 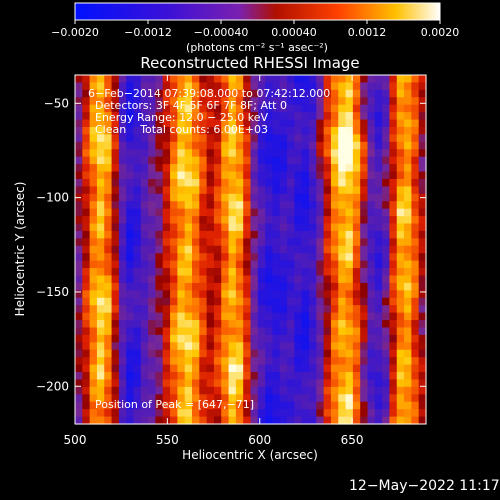 What do you see at coordinates (440, 32) in the screenshot?
I see `colorbar-tick-label: 0.0020` at bounding box center [440, 32].